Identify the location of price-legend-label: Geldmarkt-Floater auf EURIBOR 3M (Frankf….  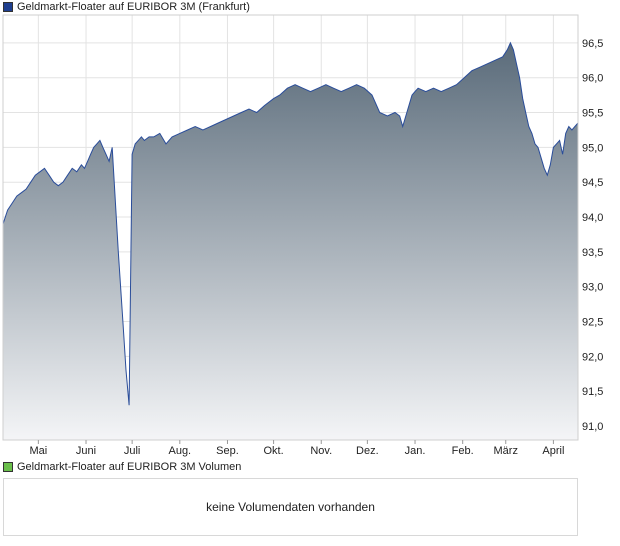
(133, 7).